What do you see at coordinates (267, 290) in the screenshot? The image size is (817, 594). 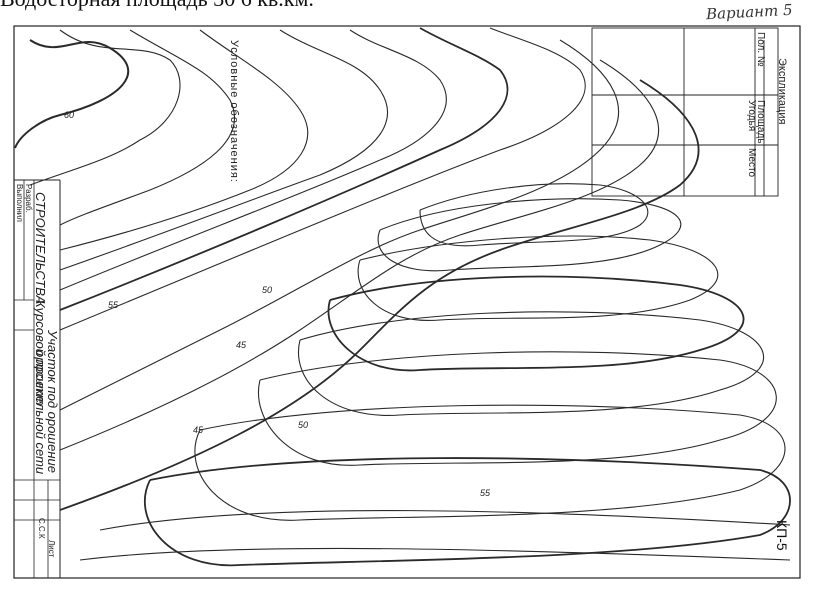 I see `contour-label-50: 50` at bounding box center [267, 290].